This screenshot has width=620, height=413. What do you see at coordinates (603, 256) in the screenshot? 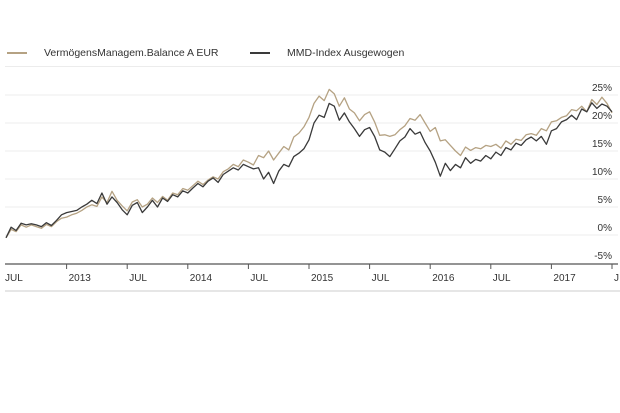
I see `y-tick-label: -5%` at bounding box center [603, 256].